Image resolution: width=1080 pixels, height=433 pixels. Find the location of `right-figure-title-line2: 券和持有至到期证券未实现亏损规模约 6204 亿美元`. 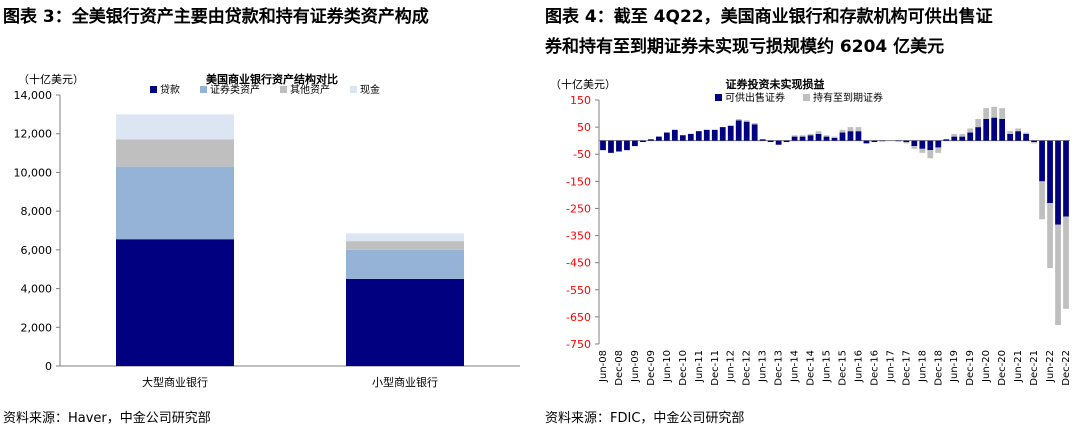

right-figure-title-line2: 券和持有至到期证券未实现亏损规模约 6204 亿美元 is located at coordinates (745, 47).